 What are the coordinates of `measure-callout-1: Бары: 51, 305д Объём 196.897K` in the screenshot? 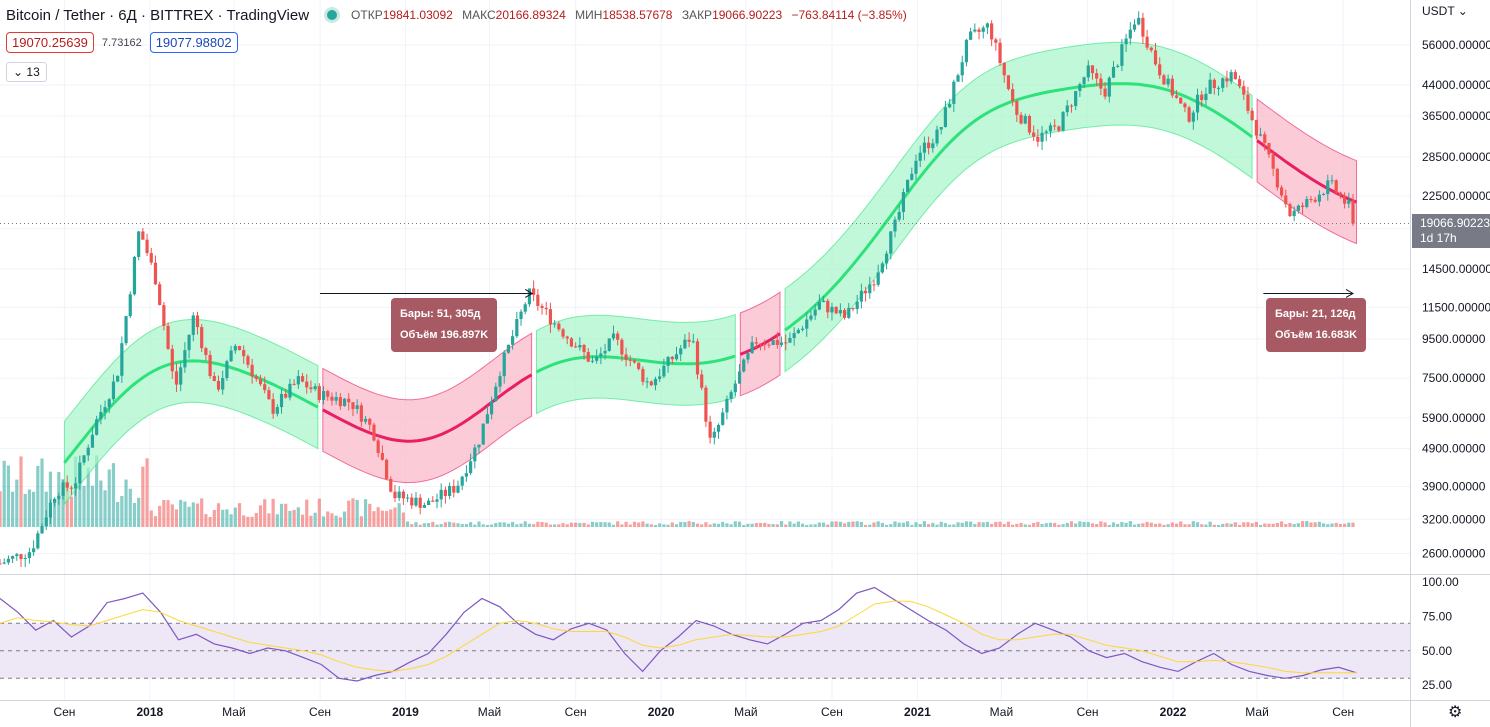 It's located at (444, 325).